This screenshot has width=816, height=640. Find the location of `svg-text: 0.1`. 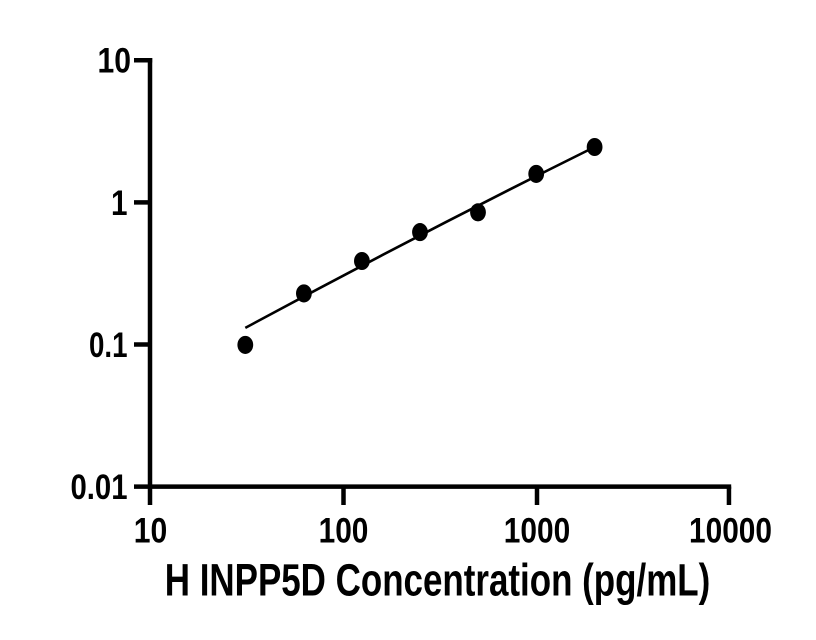

svg-text: 0.1 is located at coordinates (108, 345).